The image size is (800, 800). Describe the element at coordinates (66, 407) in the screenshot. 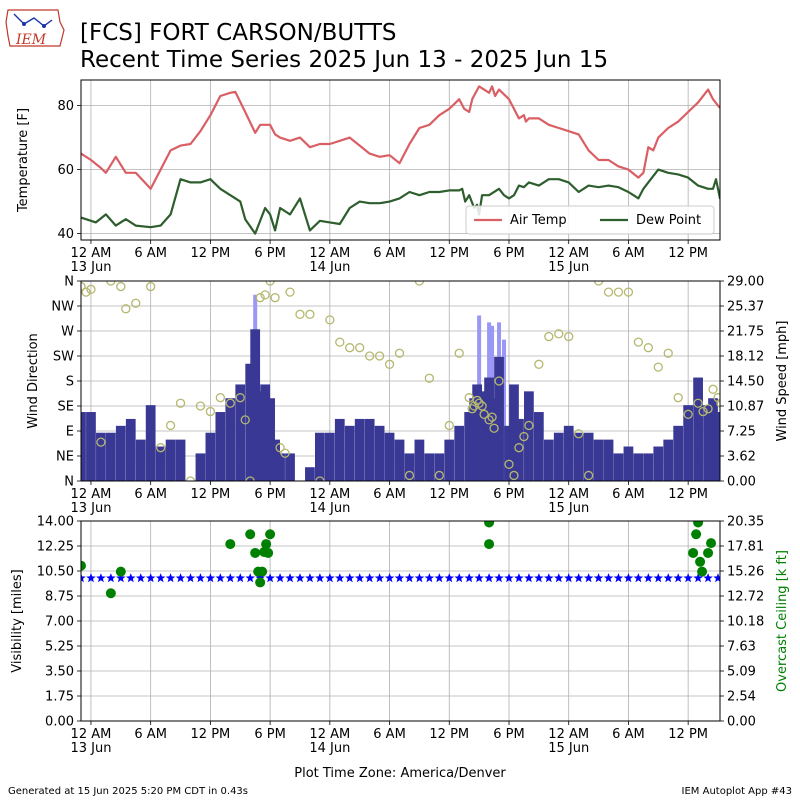

I see `y-tick-label: SE` at that location.